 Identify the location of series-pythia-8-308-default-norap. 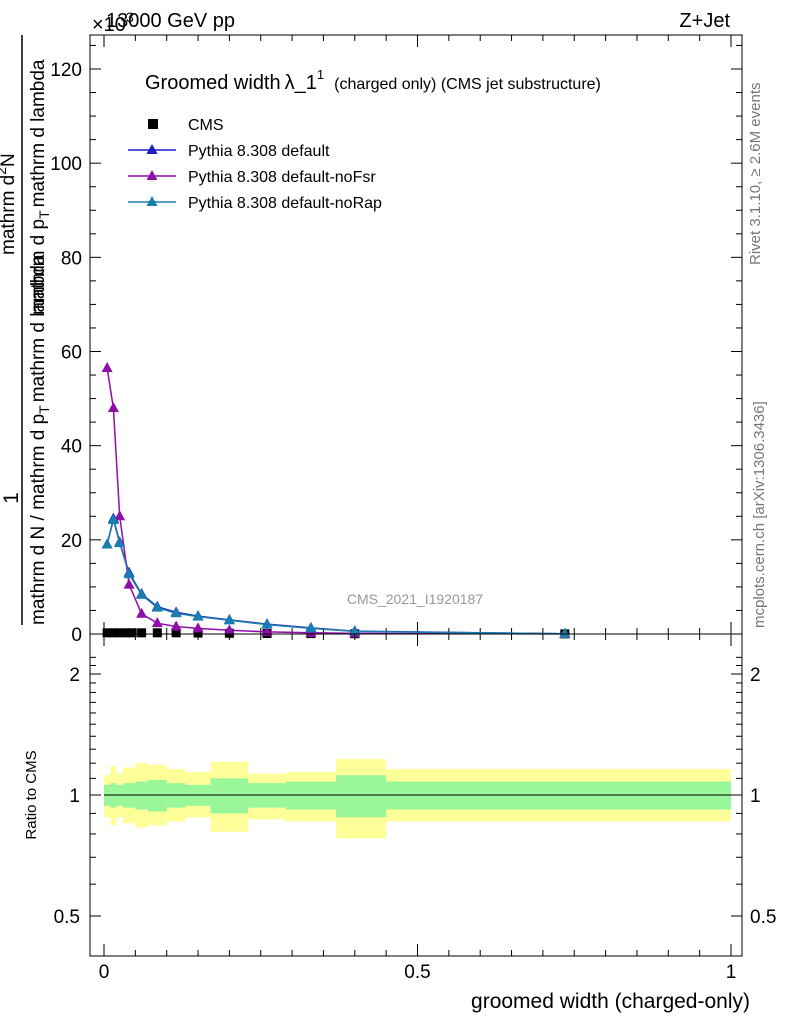
(336, 576).